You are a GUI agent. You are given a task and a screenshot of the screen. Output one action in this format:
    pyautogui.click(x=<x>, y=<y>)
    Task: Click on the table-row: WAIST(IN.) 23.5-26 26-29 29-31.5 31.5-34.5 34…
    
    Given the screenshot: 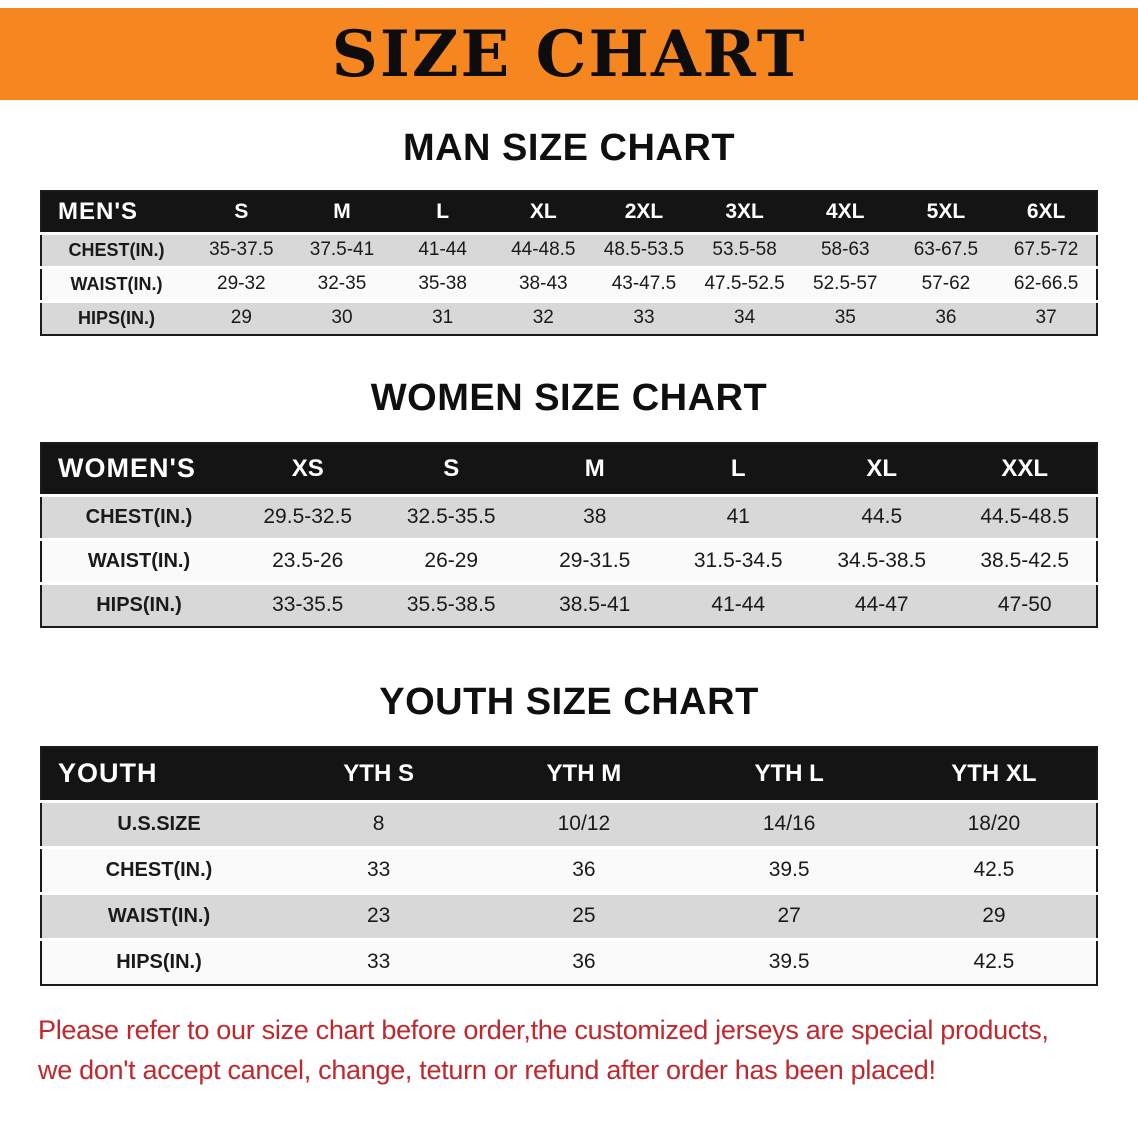 What is the action you would take?
    pyautogui.click(x=569, y=560)
    